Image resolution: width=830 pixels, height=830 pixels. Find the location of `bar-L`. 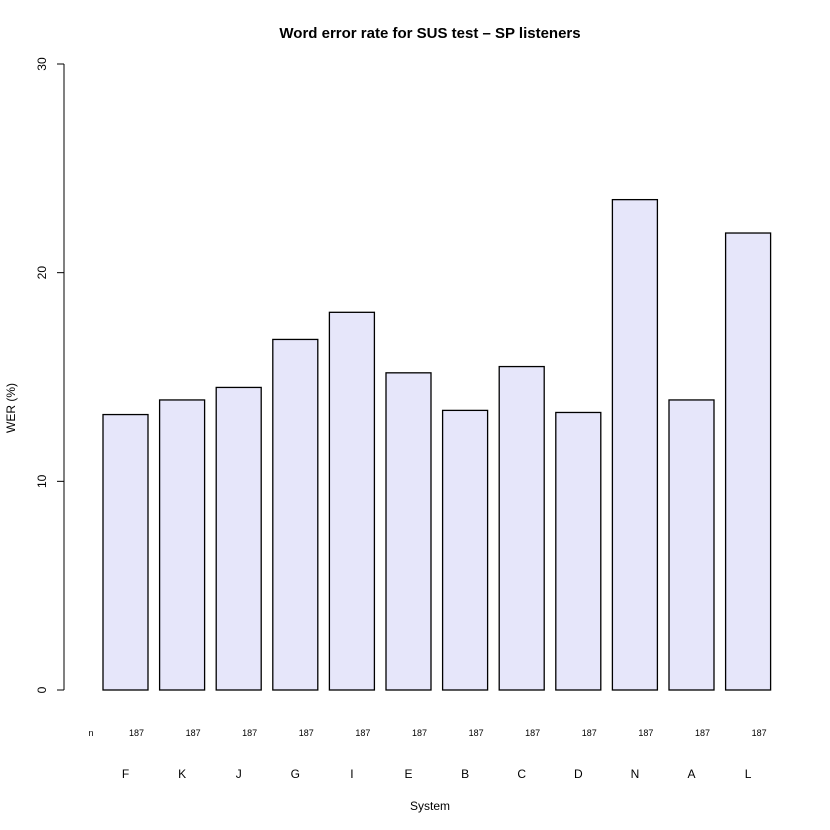

bar-L is located at coordinates (748, 461).